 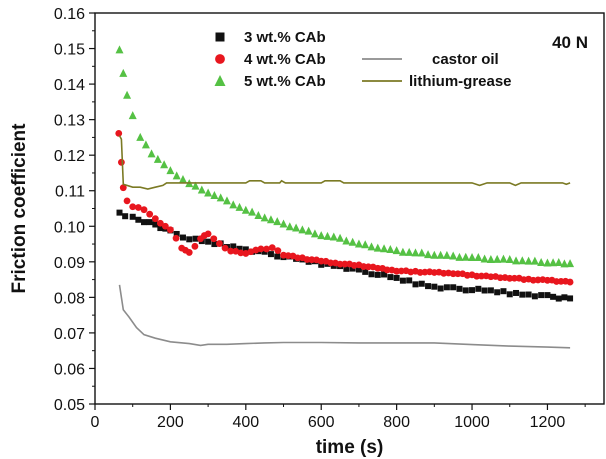 What do you see at coordinates (69, 334) in the screenshot?
I see `y-tick-label: 0.07` at bounding box center [69, 334].